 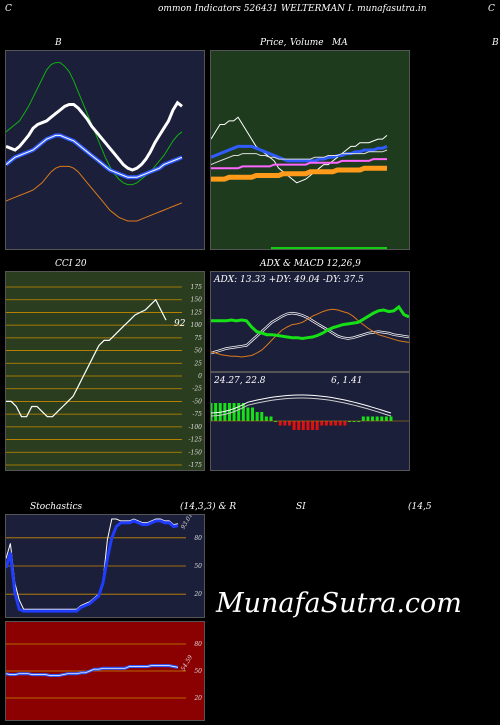 I want to click on stoch-k-line, so click(x=92, y=564).